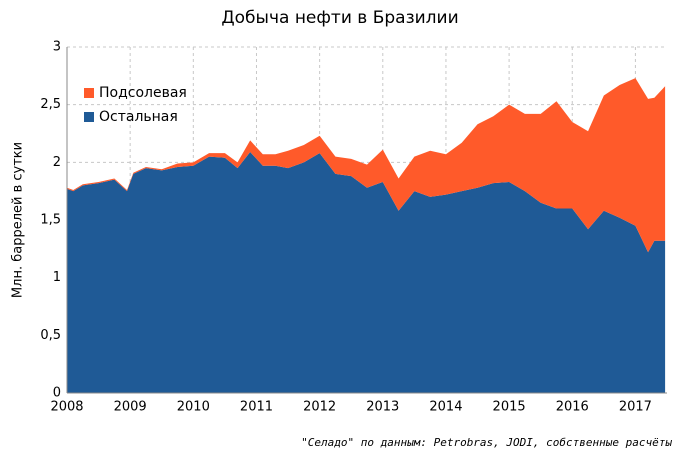 This screenshot has width=680, height=456. What do you see at coordinates (193, 407) in the screenshot?
I see `x-tick-label: 2010` at bounding box center [193, 407].